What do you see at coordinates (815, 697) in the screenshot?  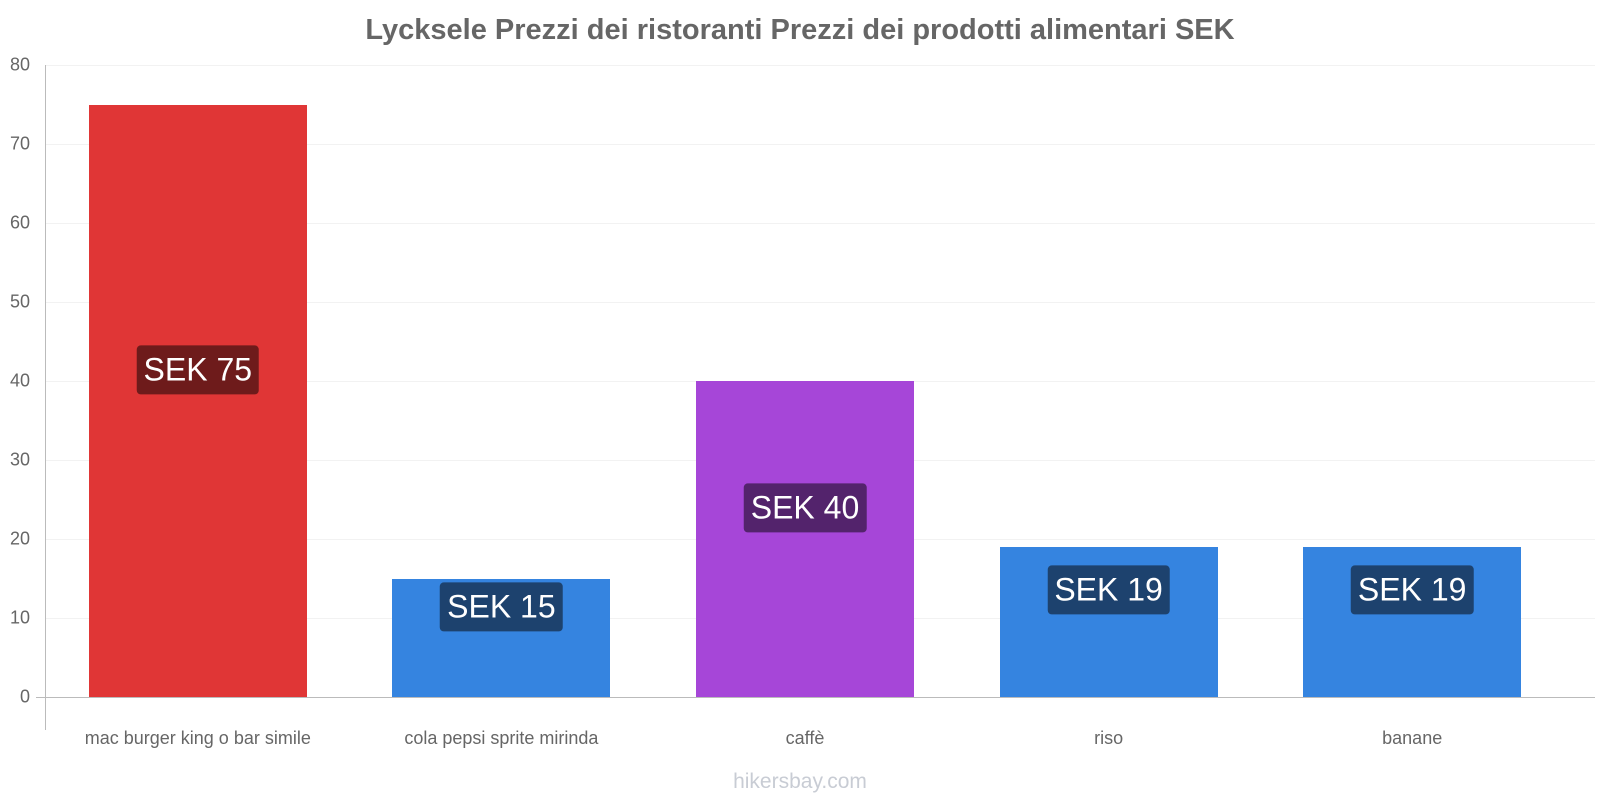 I see `x-axis` at bounding box center [815, 697].